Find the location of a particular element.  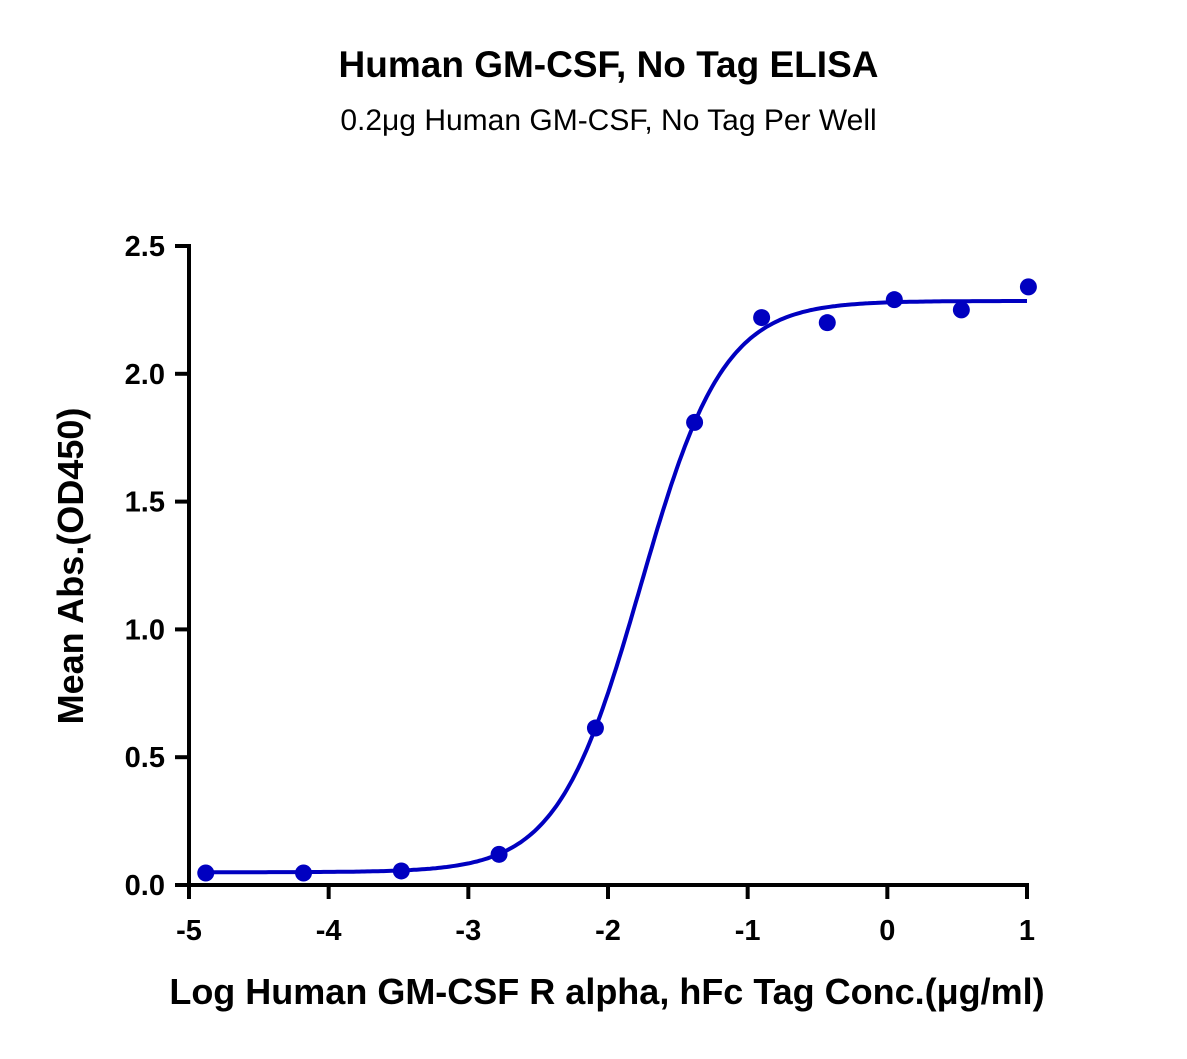

x-tick-label: -1 is located at coordinates (748, 931).